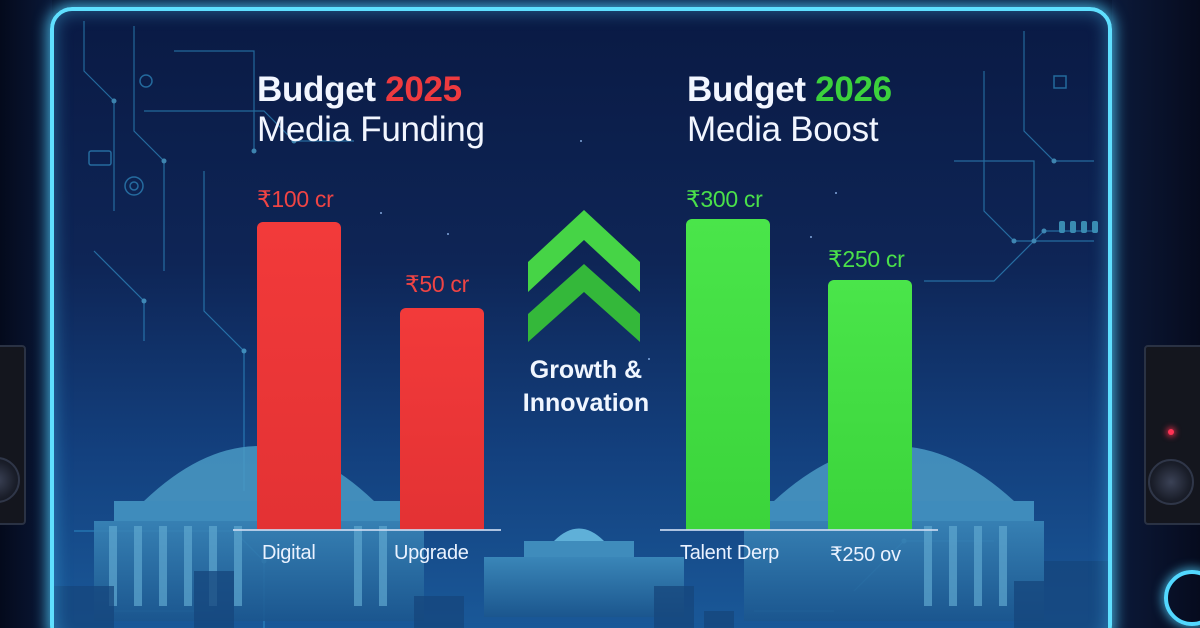  I want to click on budget-2025-heading: Budget 2025 Media Funding, so click(371, 110).